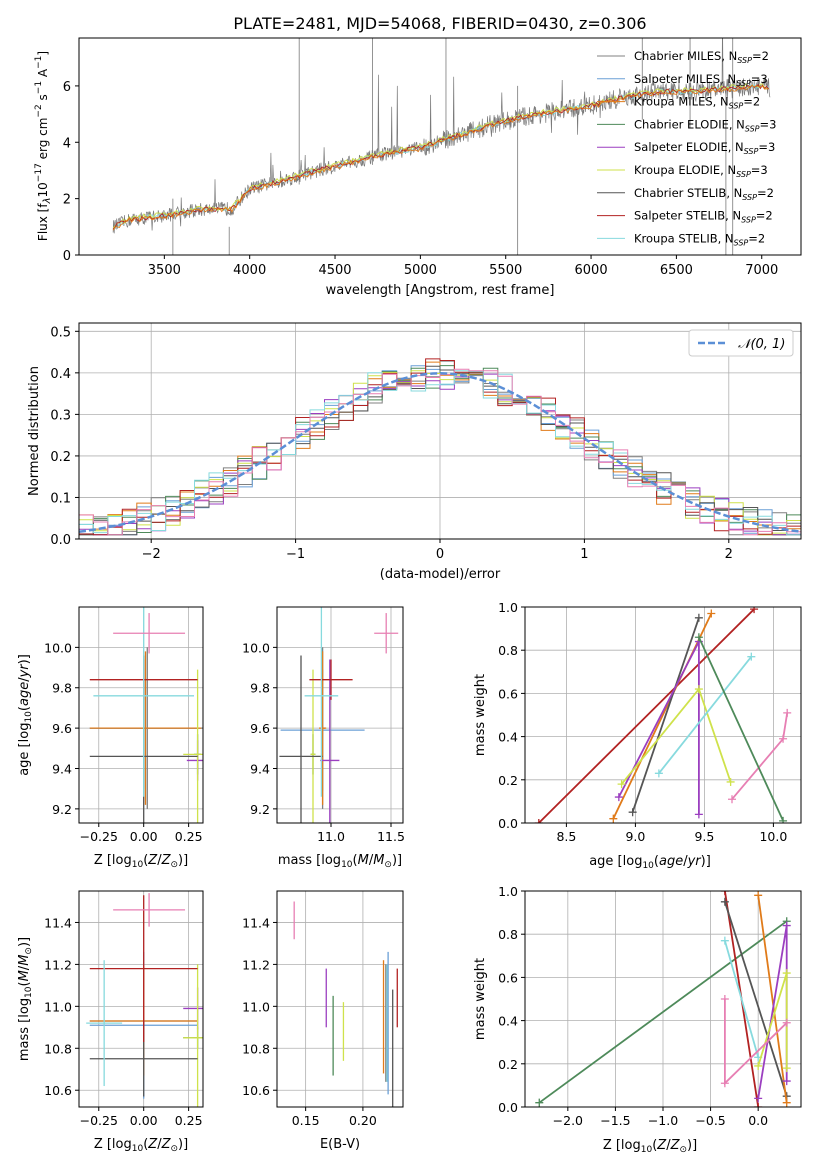 This screenshot has width=819, height=1170. What do you see at coordinates (99, 1120) in the screenshot?
I see `mass_vs_Z-xtick-label: −0.25` at bounding box center [99, 1120].